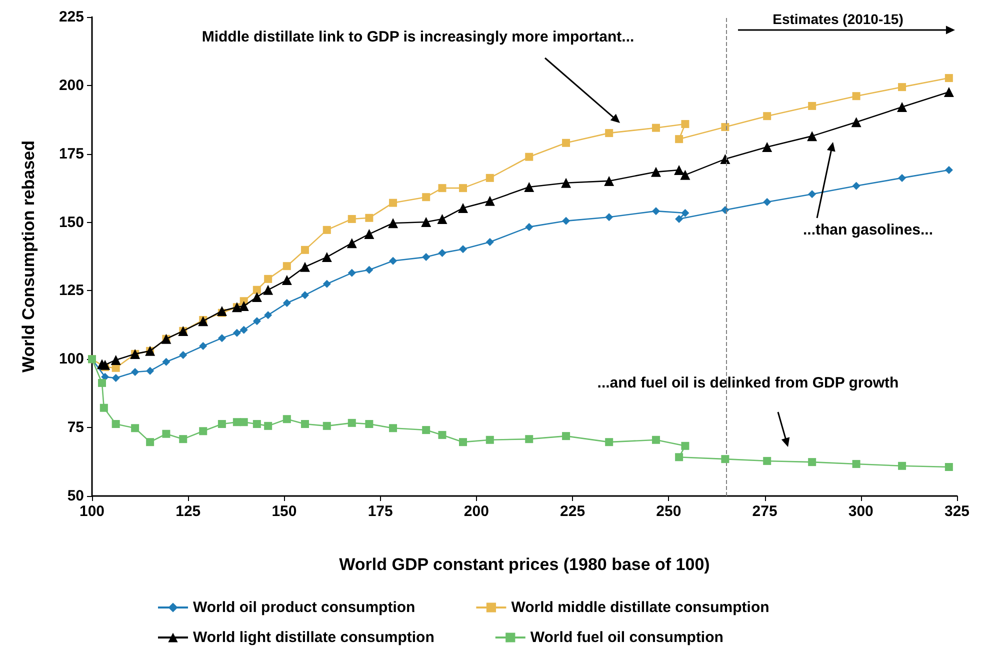  What do you see at coordinates (640, 607) in the screenshot?
I see `legend-label: World middle distillate consumption` at bounding box center [640, 607].